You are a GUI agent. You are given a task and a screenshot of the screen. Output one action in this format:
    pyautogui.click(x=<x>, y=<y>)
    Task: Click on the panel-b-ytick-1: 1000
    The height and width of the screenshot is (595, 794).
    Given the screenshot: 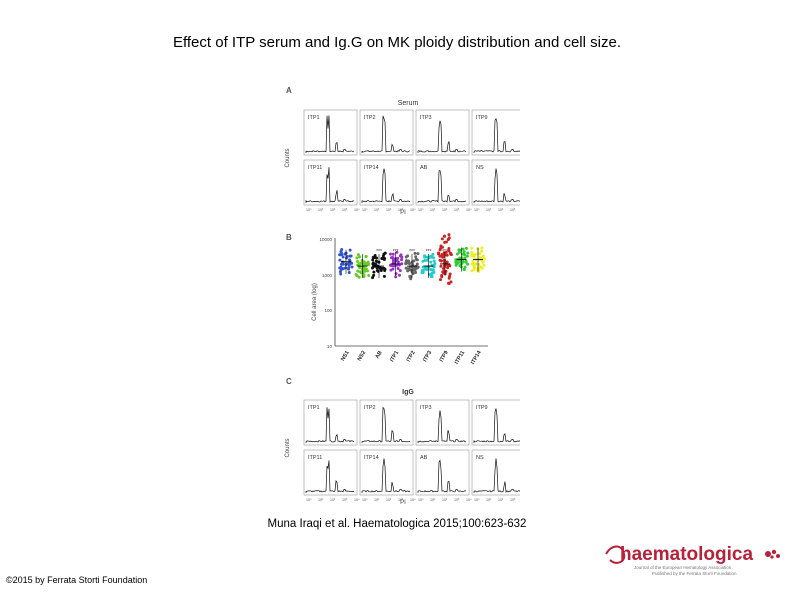 What is the action you would take?
    pyautogui.click(x=327, y=275)
    